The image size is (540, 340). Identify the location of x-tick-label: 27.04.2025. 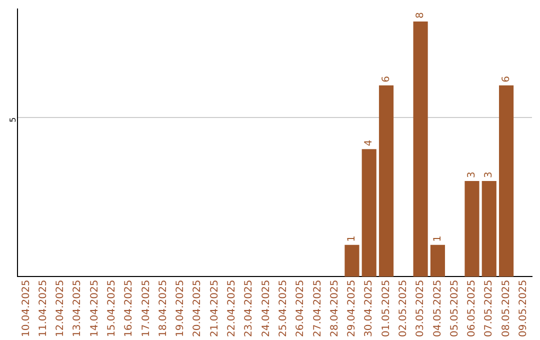
(318, 309).